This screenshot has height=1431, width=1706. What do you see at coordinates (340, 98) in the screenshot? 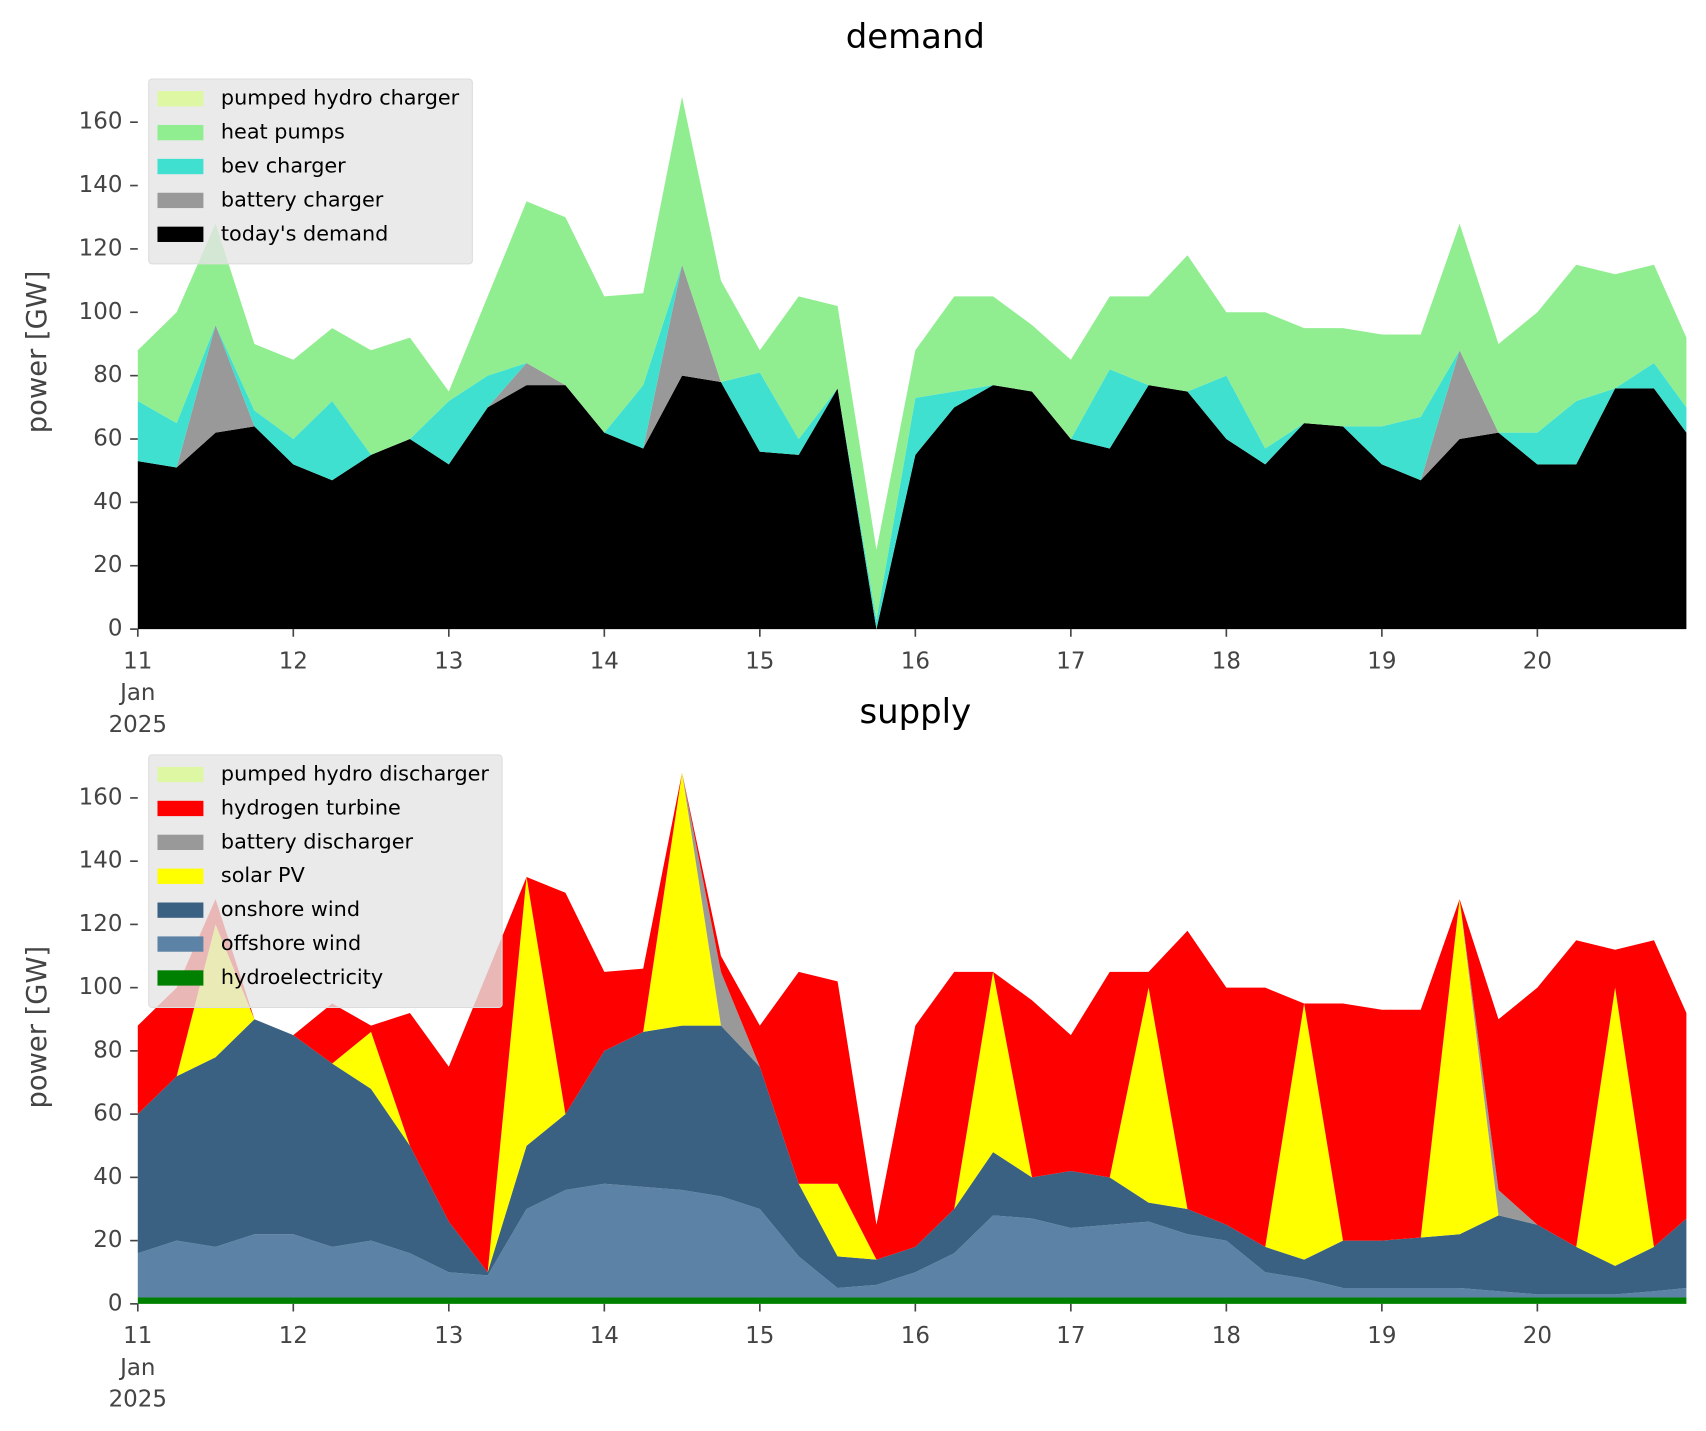
I see `legend-label: pumped hydro charger` at bounding box center [340, 98].